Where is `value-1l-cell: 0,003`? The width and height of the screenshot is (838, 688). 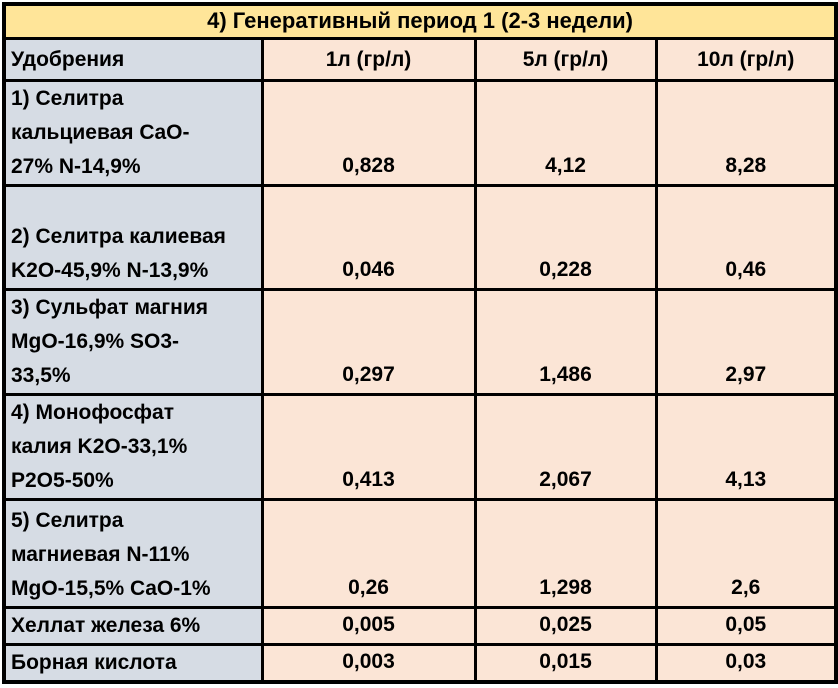 value-1l-cell: 0,003 is located at coordinates (368, 662).